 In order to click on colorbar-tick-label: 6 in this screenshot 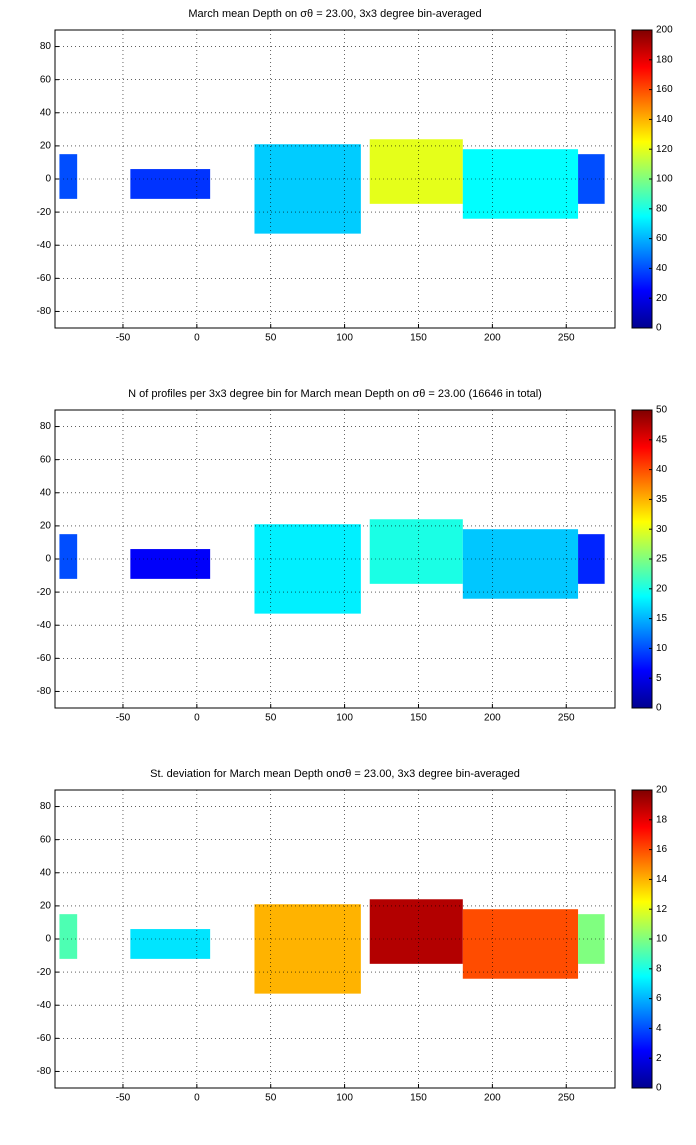, I will do `click(659, 998)`.